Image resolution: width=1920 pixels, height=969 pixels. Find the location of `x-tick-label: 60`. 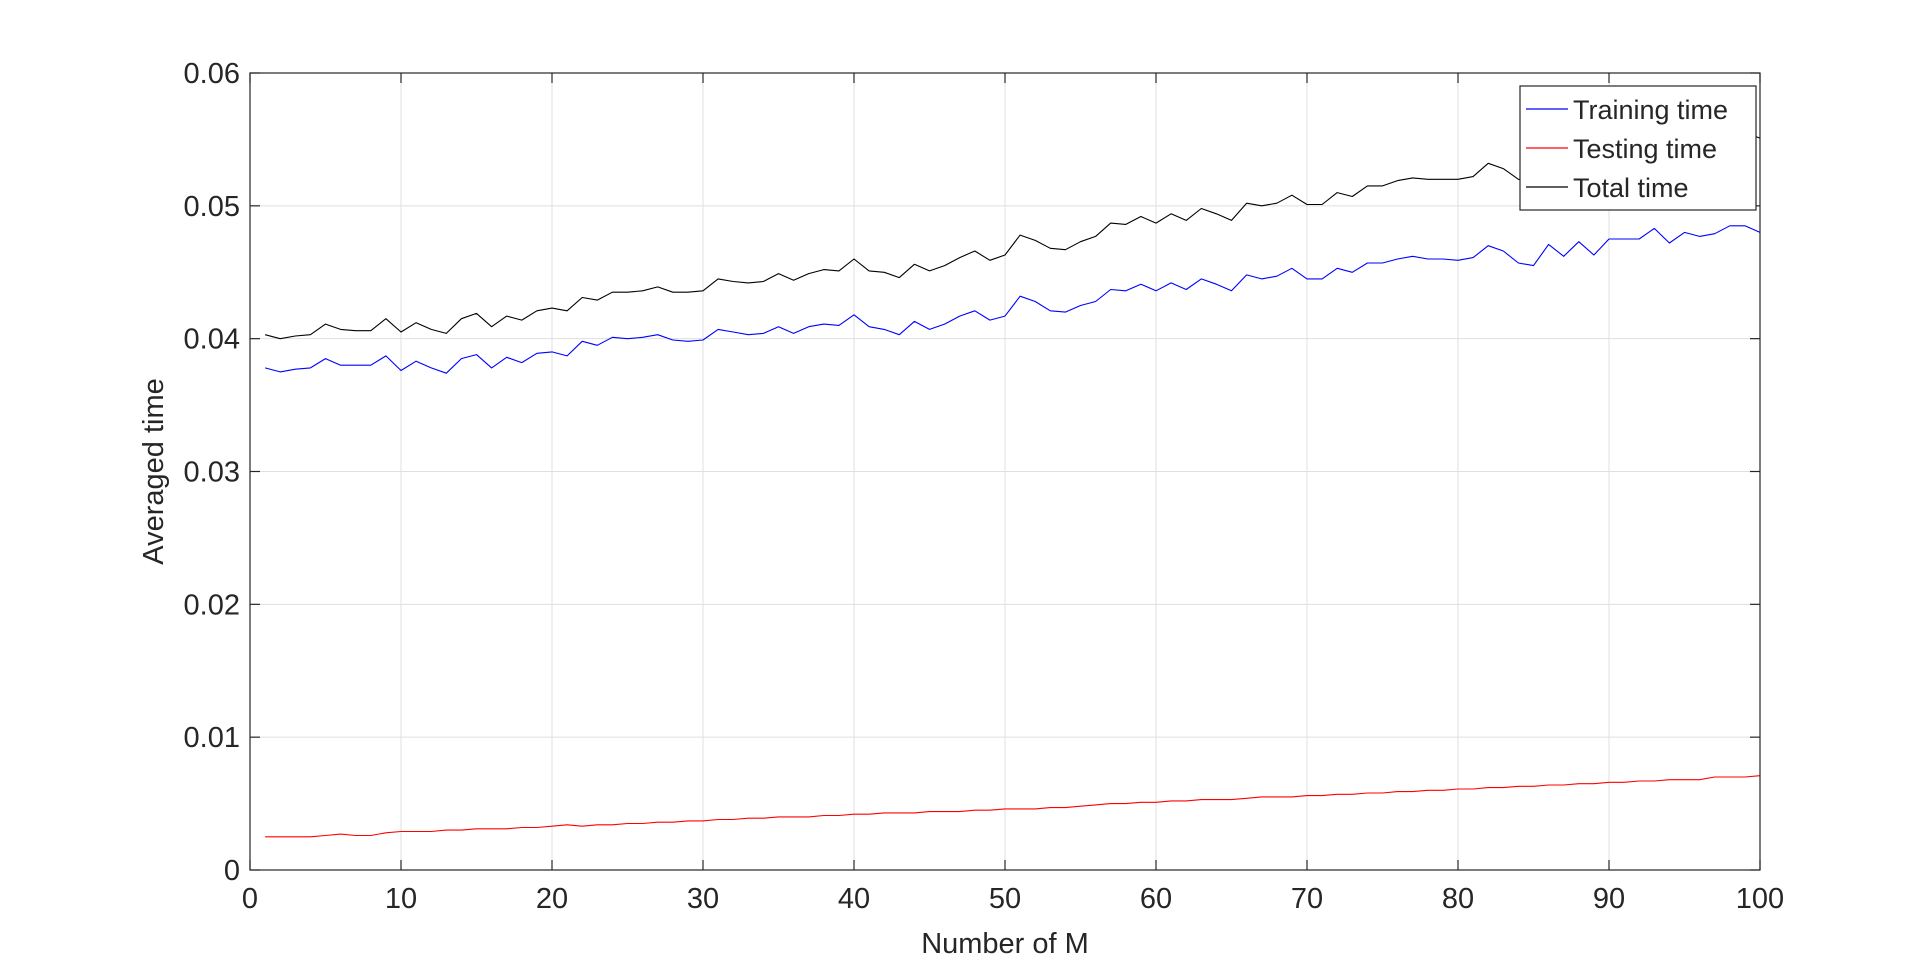

x-tick-label: 60 is located at coordinates (1156, 899).